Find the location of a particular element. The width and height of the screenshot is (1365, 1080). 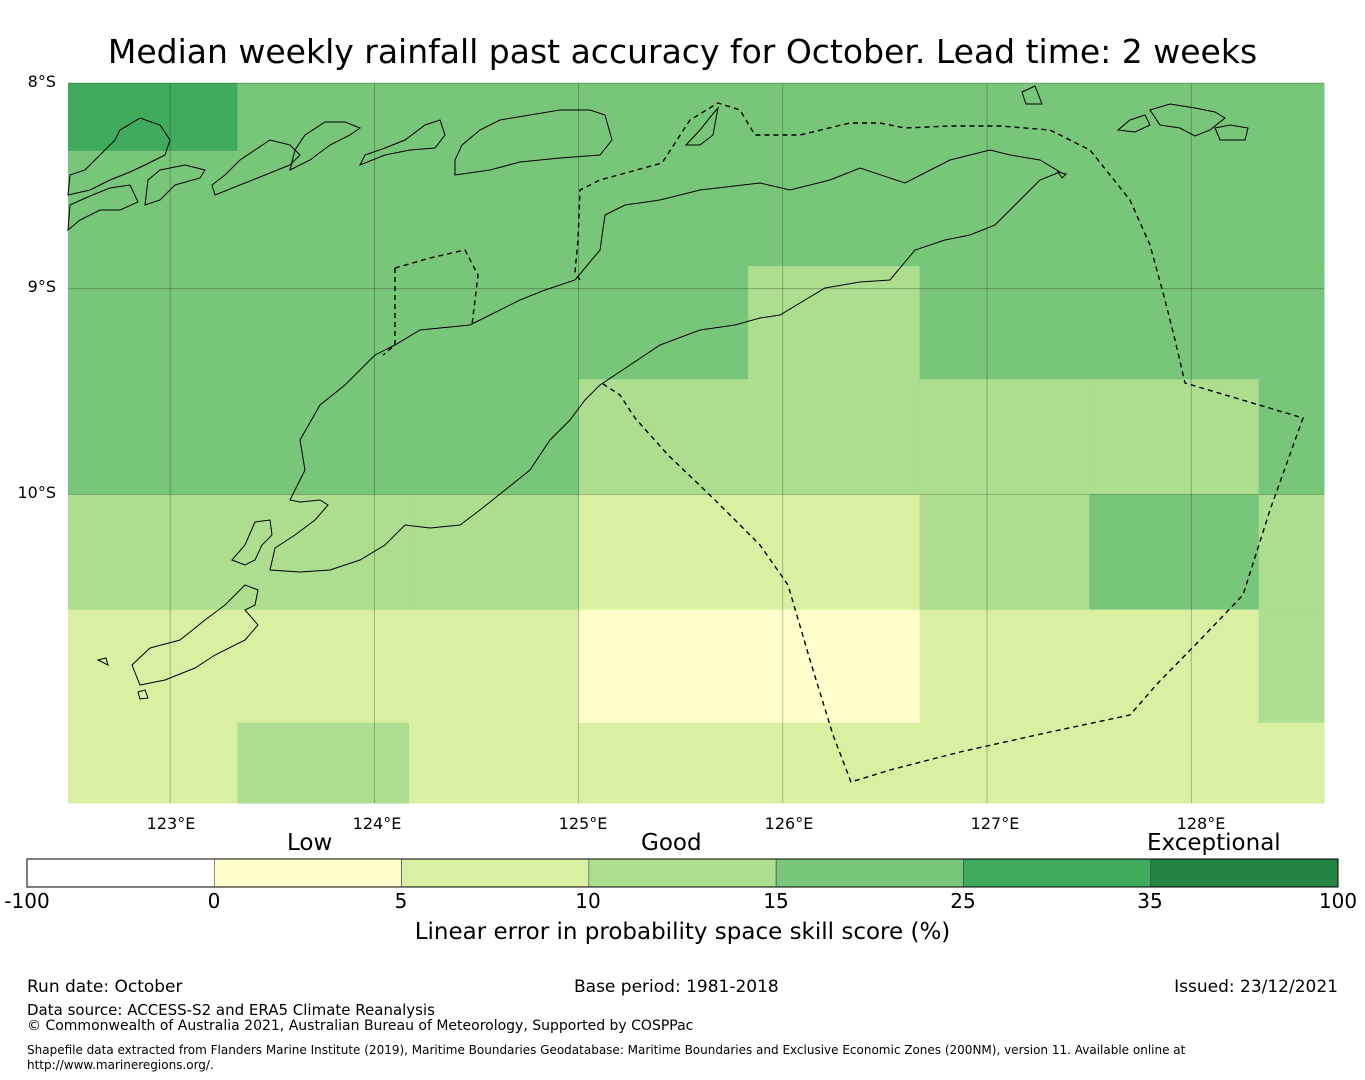

colorbar-tick-5: 5 is located at coordinates (401, 901).